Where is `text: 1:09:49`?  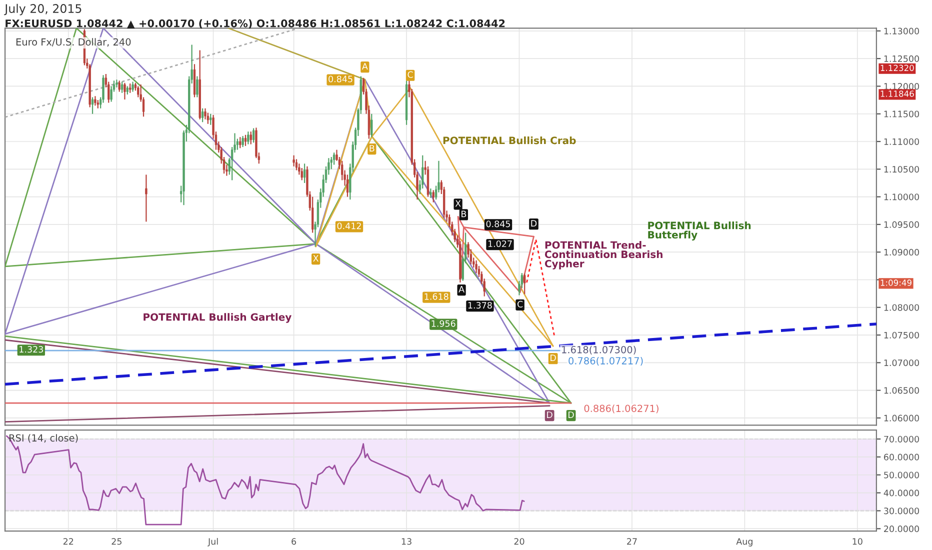 text: 1:09:49 is located at coordinates (896, 283).